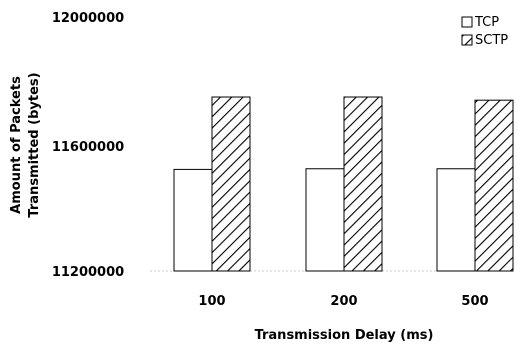 This screenshot has height=347, width=517. I want to click on legend-swatch-sctp, so click(467, 40).